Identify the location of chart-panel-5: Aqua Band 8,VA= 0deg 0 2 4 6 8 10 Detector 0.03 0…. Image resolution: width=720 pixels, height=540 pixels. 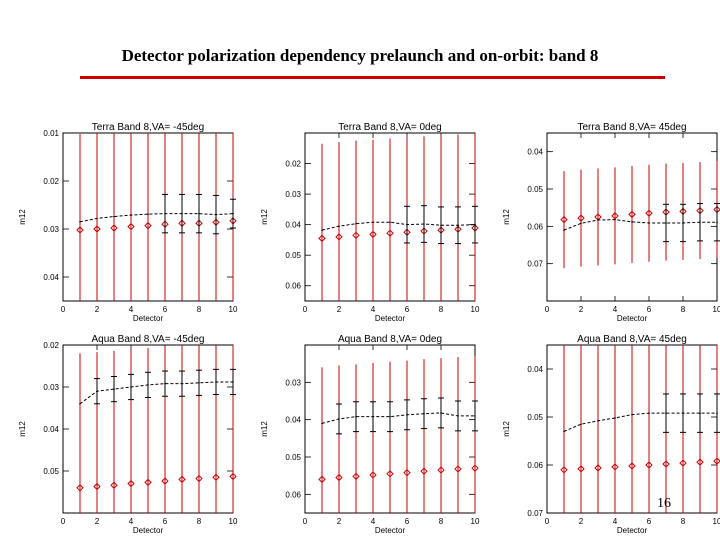
(370, 434).